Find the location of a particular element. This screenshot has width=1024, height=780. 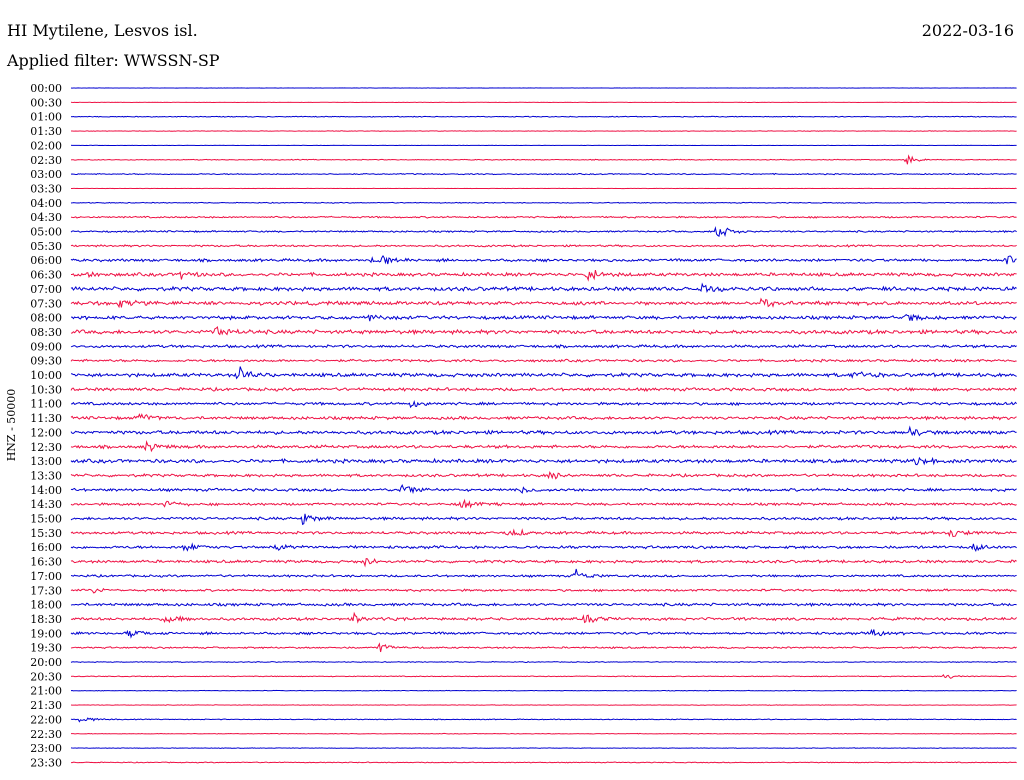

row-time-label: 23:00 is located at coordinates (46, 748).